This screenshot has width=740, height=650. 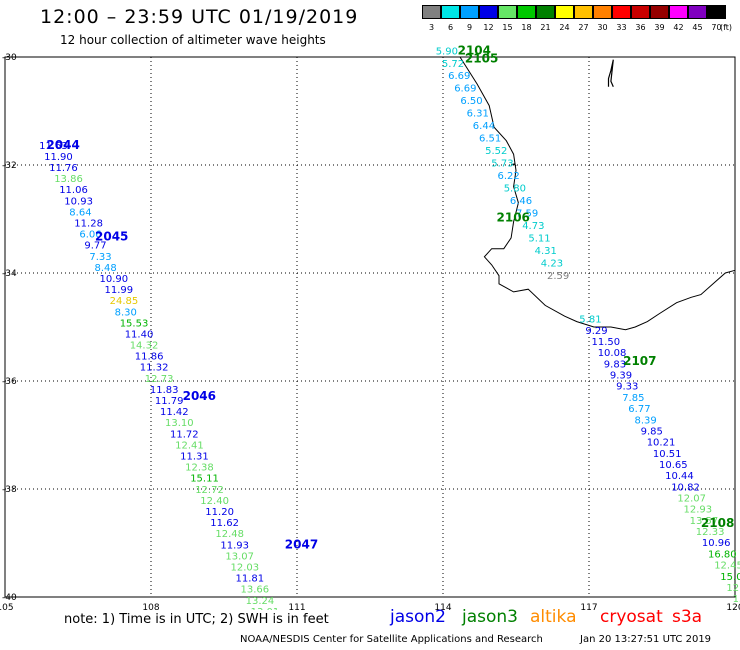 I want to click on wave-height-value: 10.82, so click(x=685, y=487).